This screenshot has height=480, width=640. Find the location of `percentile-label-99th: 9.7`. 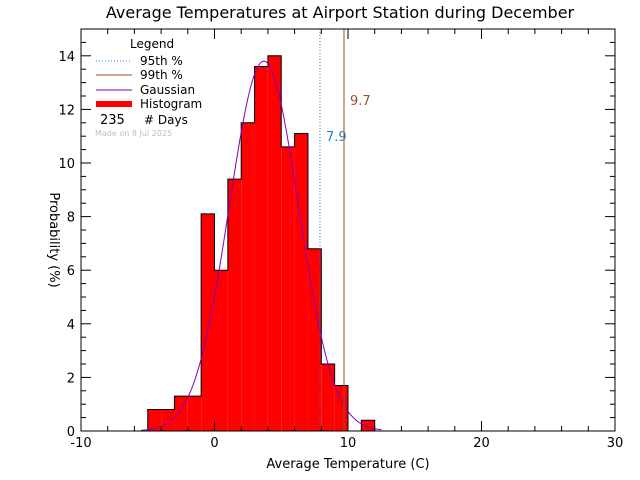

percentile-label-99th: 9.7 is located at coordinates (360, 101).